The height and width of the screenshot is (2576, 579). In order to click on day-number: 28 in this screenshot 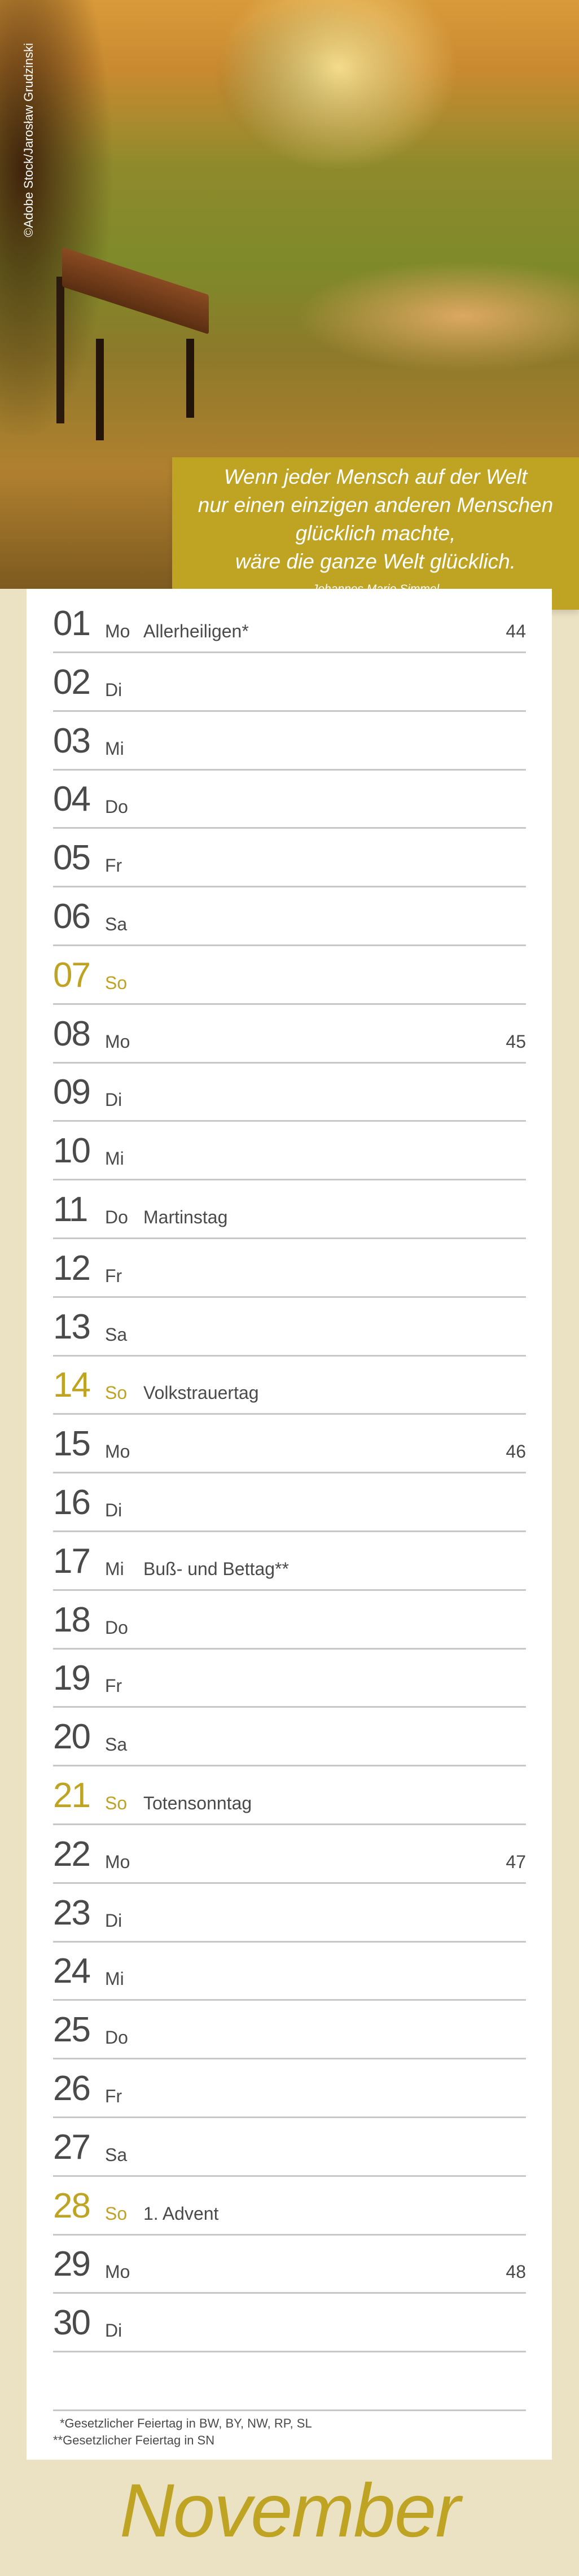, I will do `click(72, 2205)`.